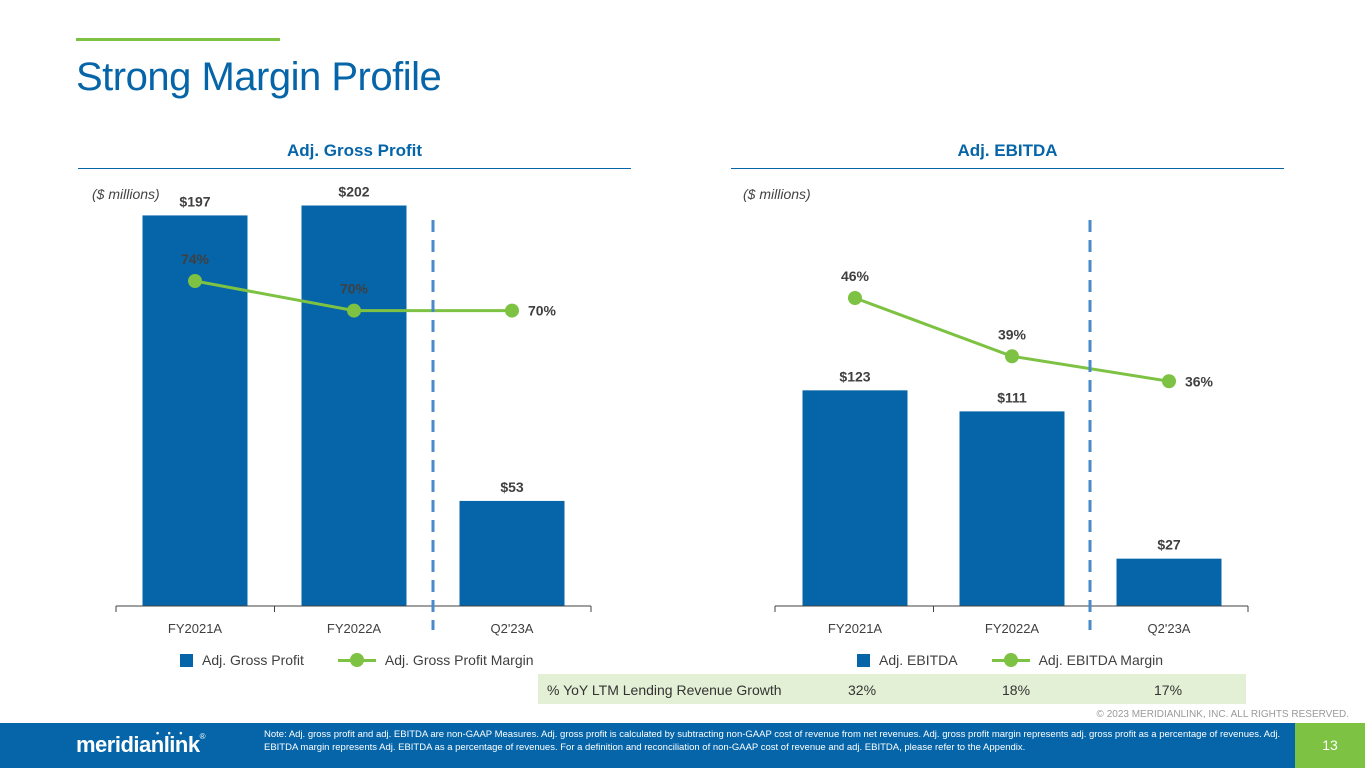  What do you see at coordinates (253, 660) in the screenshot?
I see `legend-gross-profit-label: Adj. Gross Profit` at bounding box center [253, 660].